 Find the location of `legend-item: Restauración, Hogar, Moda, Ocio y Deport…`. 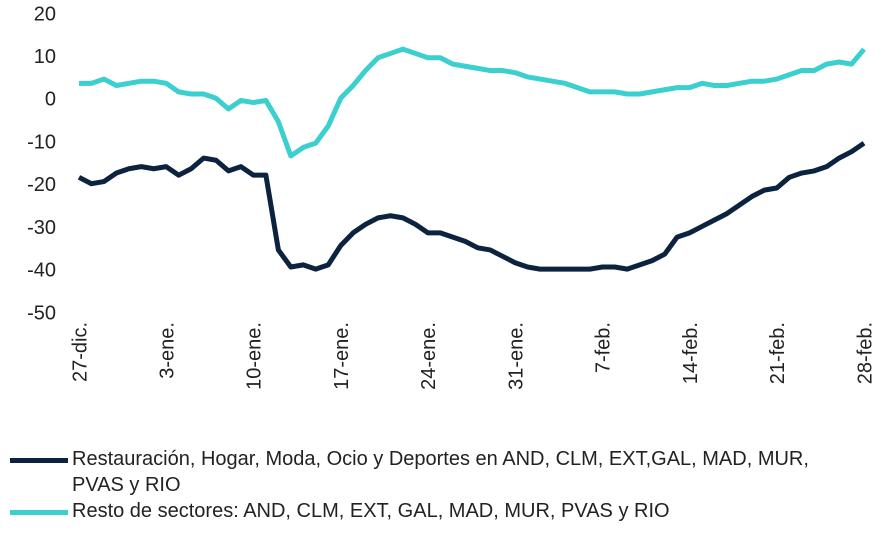

legend-item: Restauración, Hogar, Moda, Ocio y Deport… is located at coordinates (440, 472).